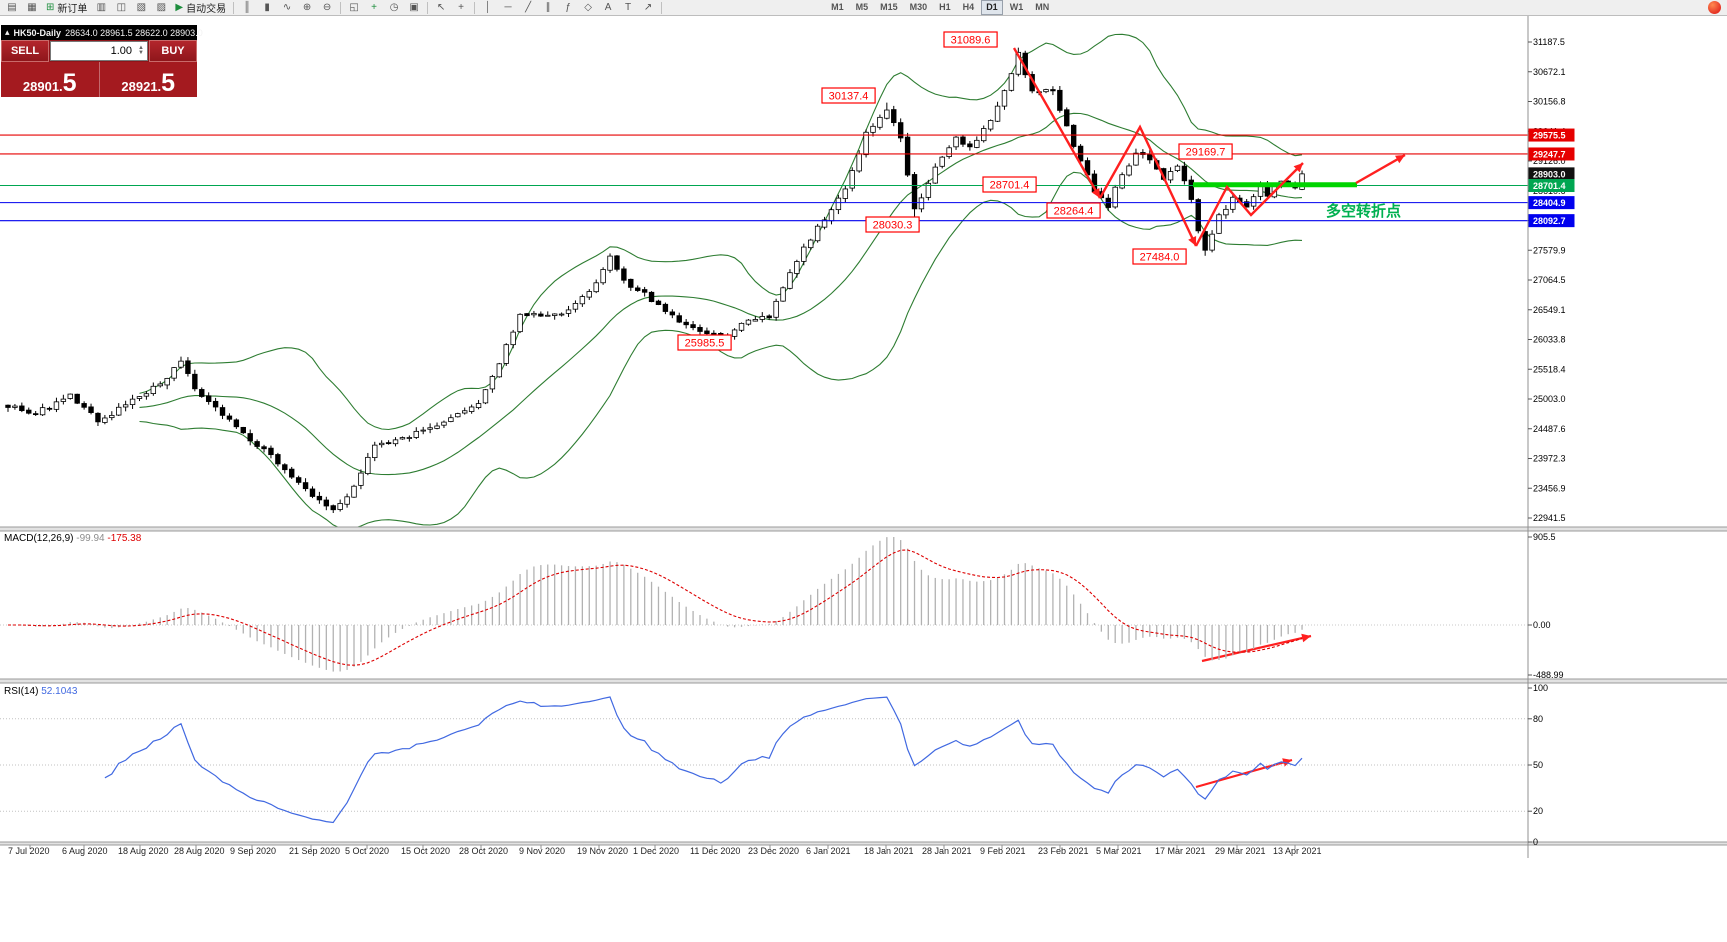 This screenshot has height=942, width=1727. I want to click on trendline-icon: ╱, so click(528, 8).